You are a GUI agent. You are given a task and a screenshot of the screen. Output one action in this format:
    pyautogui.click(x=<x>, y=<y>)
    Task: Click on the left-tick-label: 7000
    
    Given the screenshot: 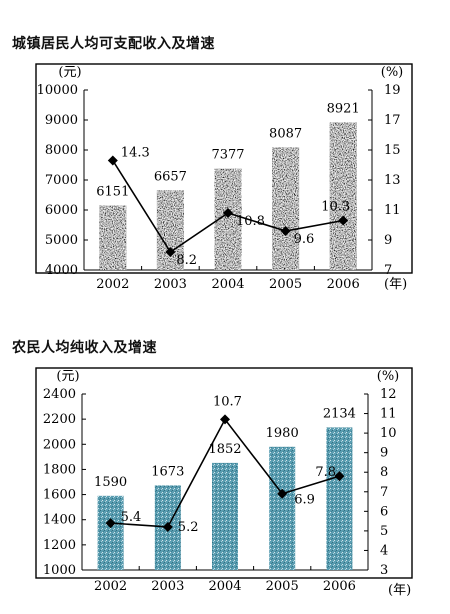 What is the action you would take?
    pyautogui.click(x=61, y=180)
    